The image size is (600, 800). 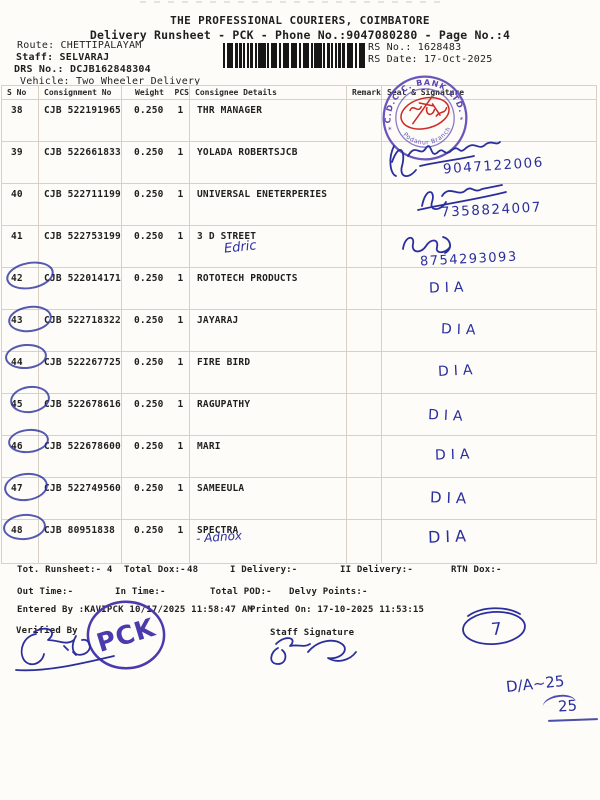 I want to click on table-row: 42 CJB 522014171 0.250 1 ROTOTECH PRODUCTS, so click(x=299, y=288).